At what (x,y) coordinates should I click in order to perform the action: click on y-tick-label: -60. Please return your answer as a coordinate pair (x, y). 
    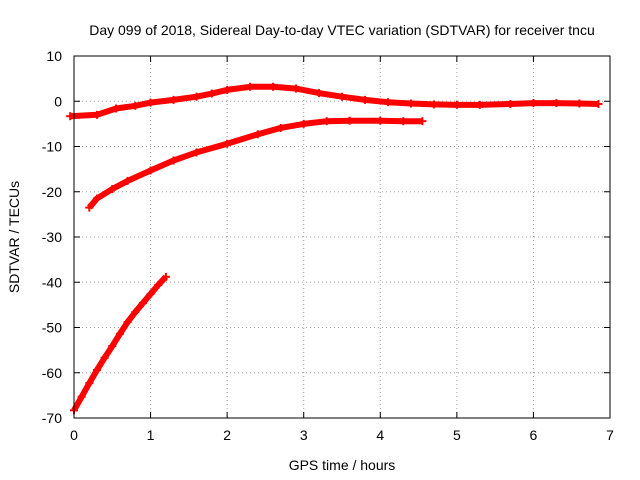
    Looking at the image, I should click on (52, 373).